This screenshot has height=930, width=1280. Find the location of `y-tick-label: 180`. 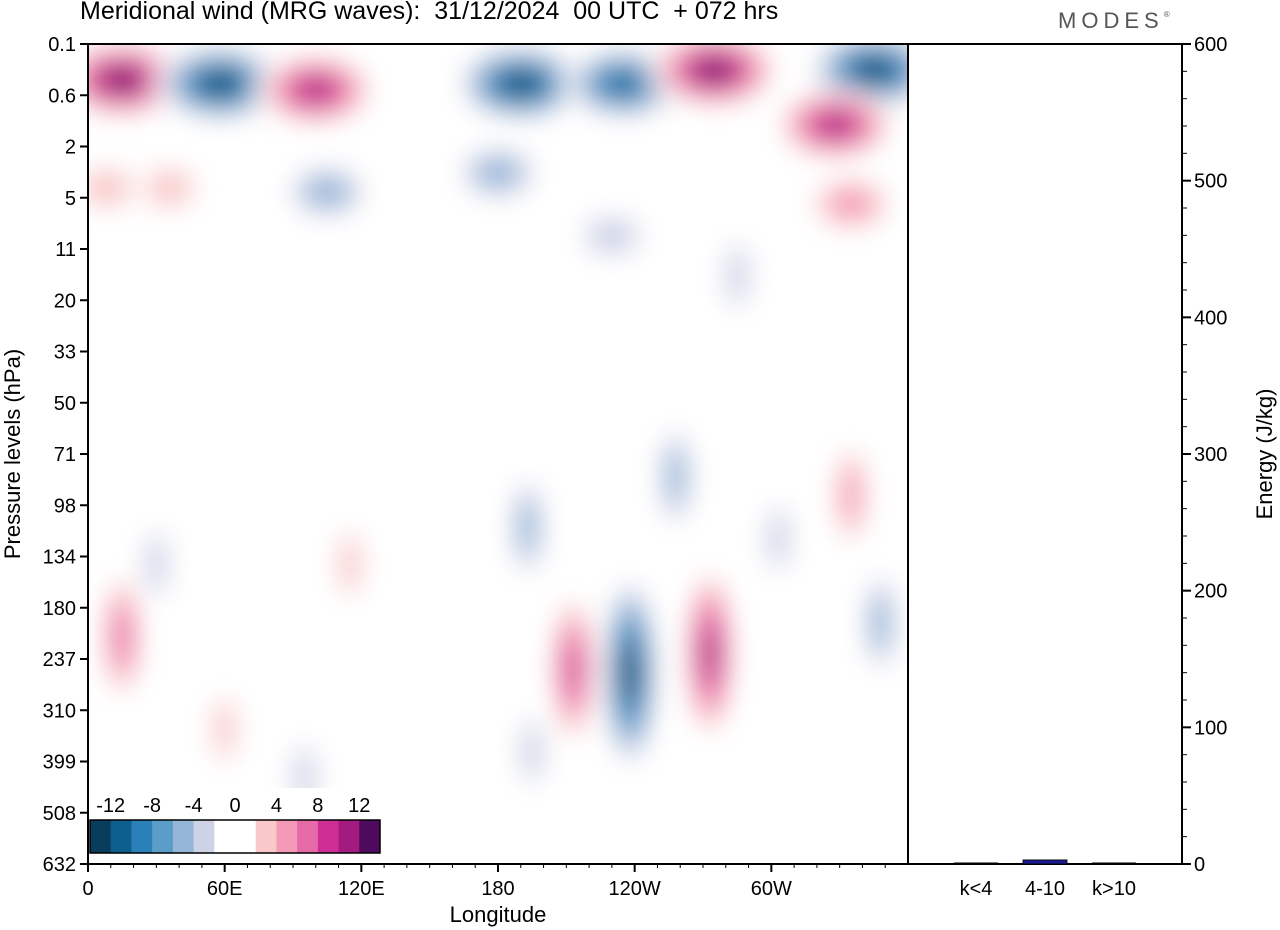

y-tick-label: 180 is located at coordinates (59, 609).